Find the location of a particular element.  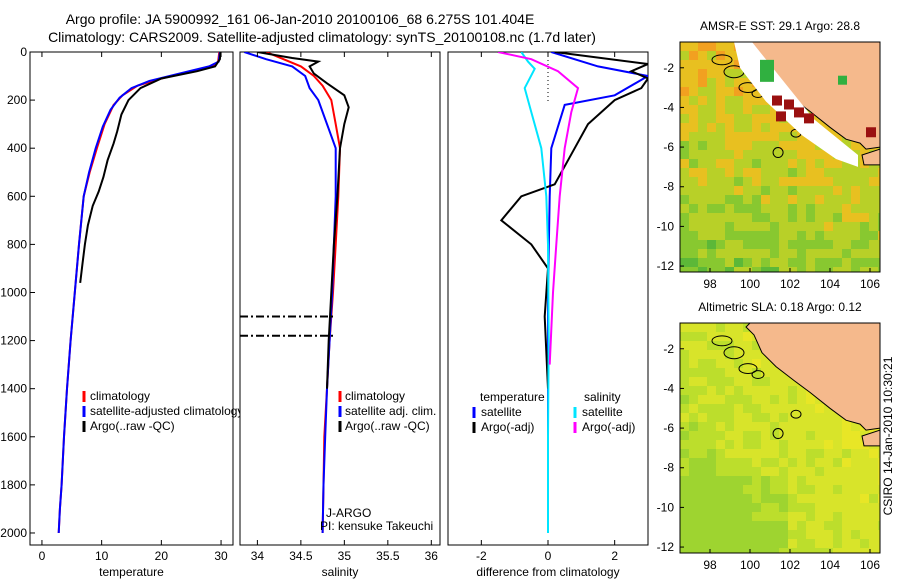

sla-map-ytick-label: -12 is located at coordinates (666, 547).